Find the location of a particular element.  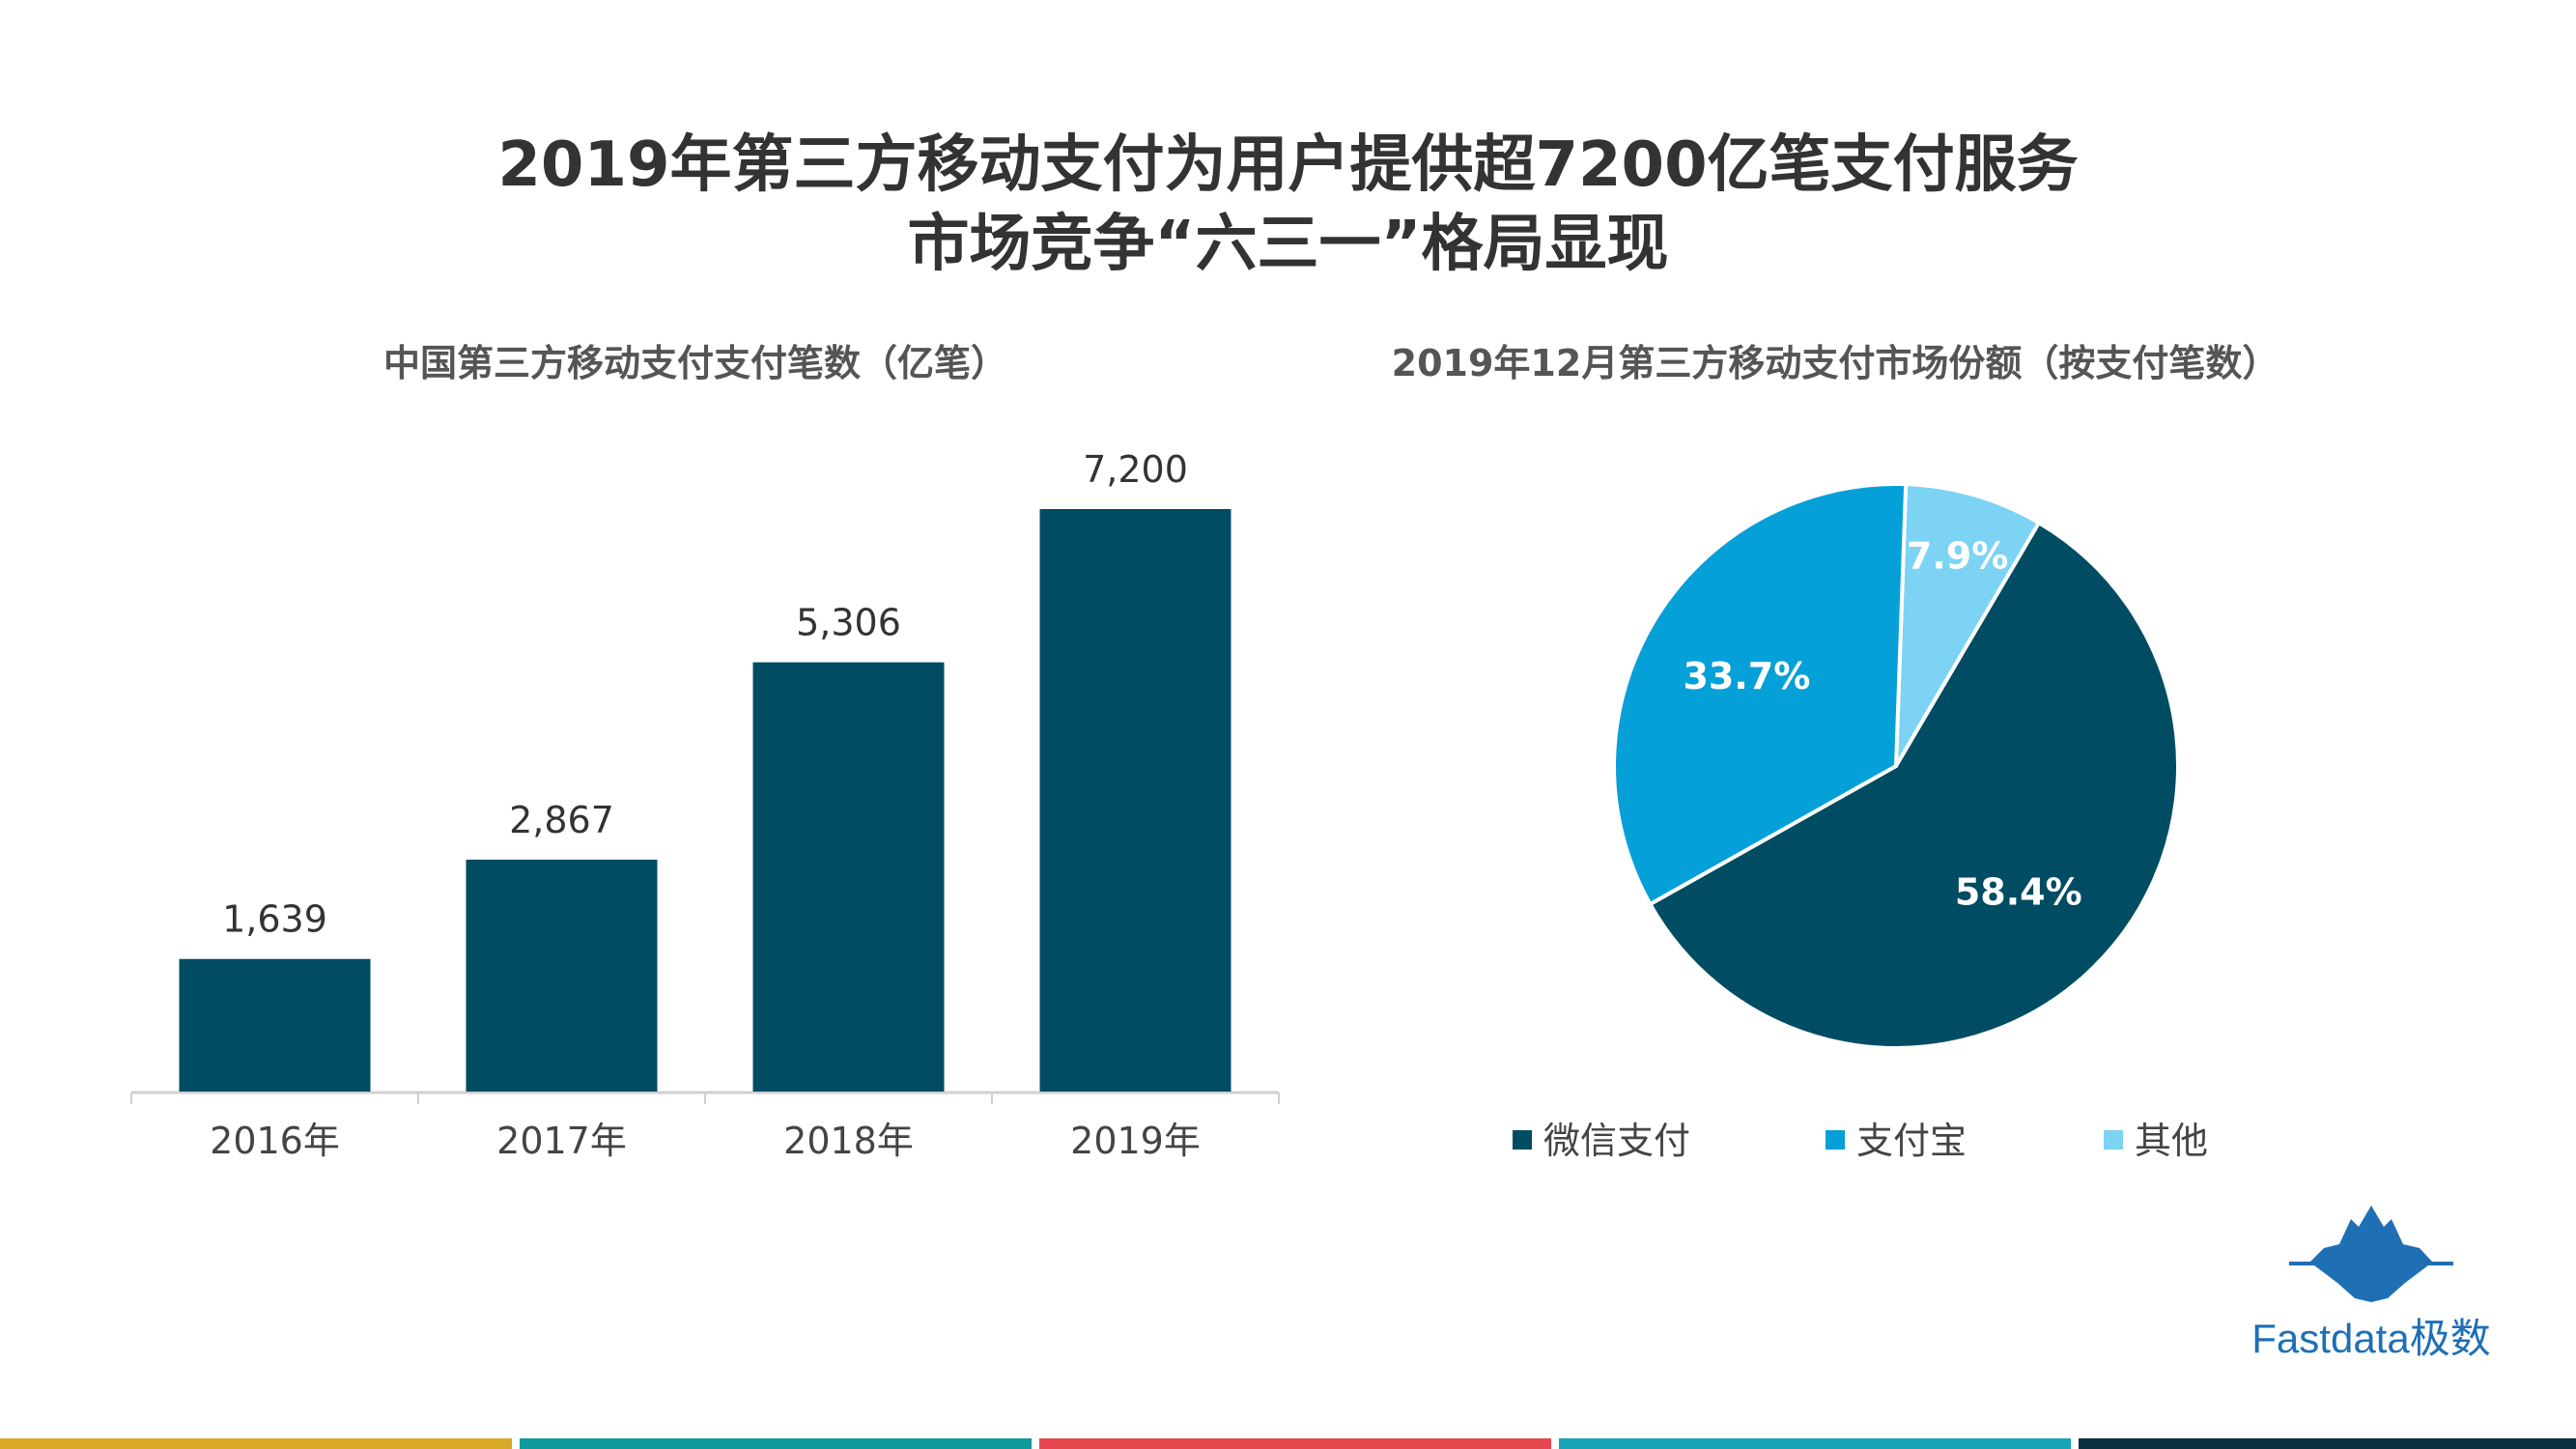

page-title-line1: 2019年第三方移动支付为用户提供超7200亿笔支付服务 is located at coordinates (1288, 165).